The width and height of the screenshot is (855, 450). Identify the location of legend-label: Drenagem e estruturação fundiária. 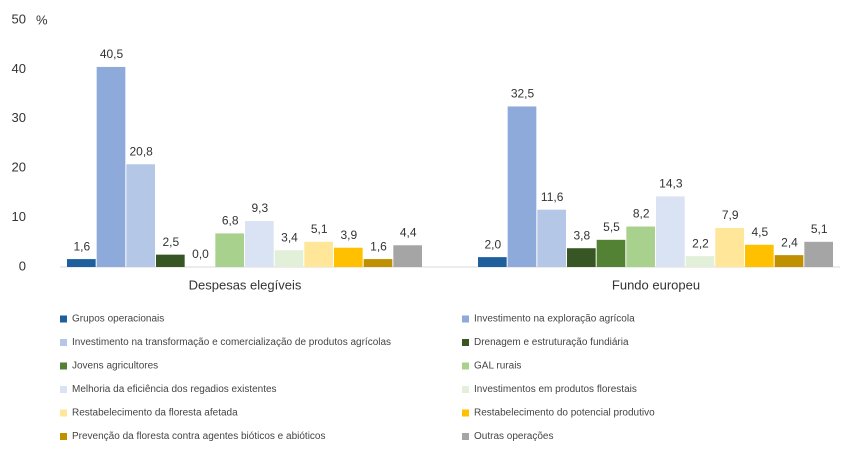
(551, 342).